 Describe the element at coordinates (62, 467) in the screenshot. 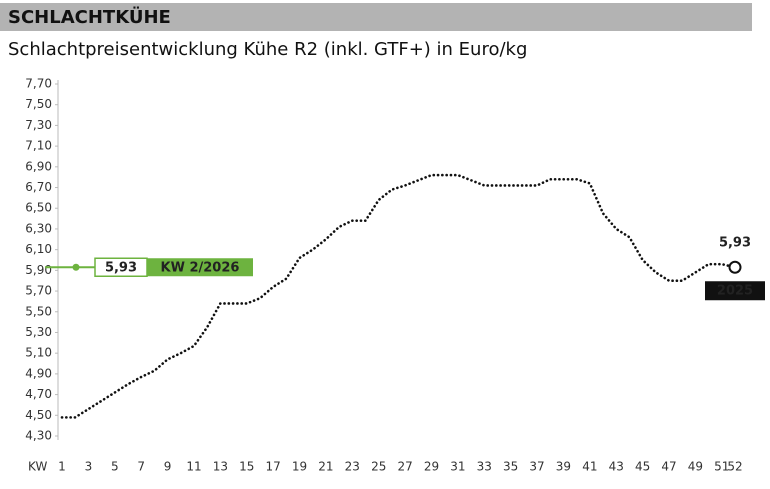

I see `x-tick-label: 1` at that location.